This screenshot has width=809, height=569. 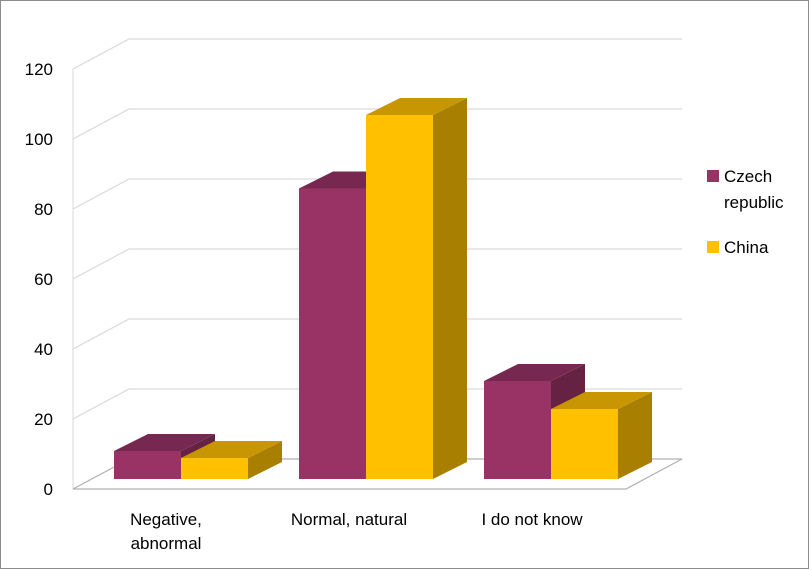 I want to click on category-label-1: Normal, natural, so click(x=349, y=519).